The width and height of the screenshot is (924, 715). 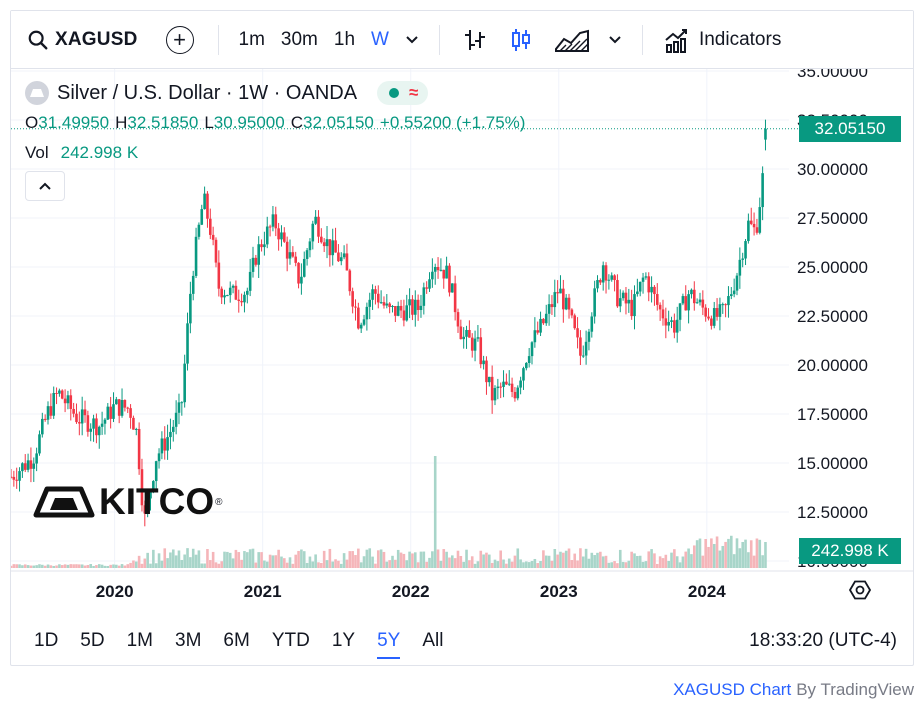 I want to click on last-volume-label: 242.998 K, so click(x=850, y=551).